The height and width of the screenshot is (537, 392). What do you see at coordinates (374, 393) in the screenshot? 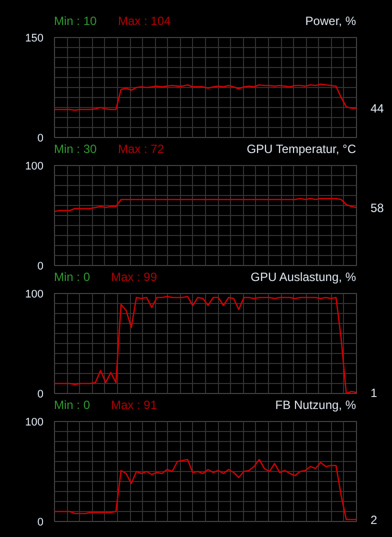
I see `text: 1` at bounding box center [374, 393].